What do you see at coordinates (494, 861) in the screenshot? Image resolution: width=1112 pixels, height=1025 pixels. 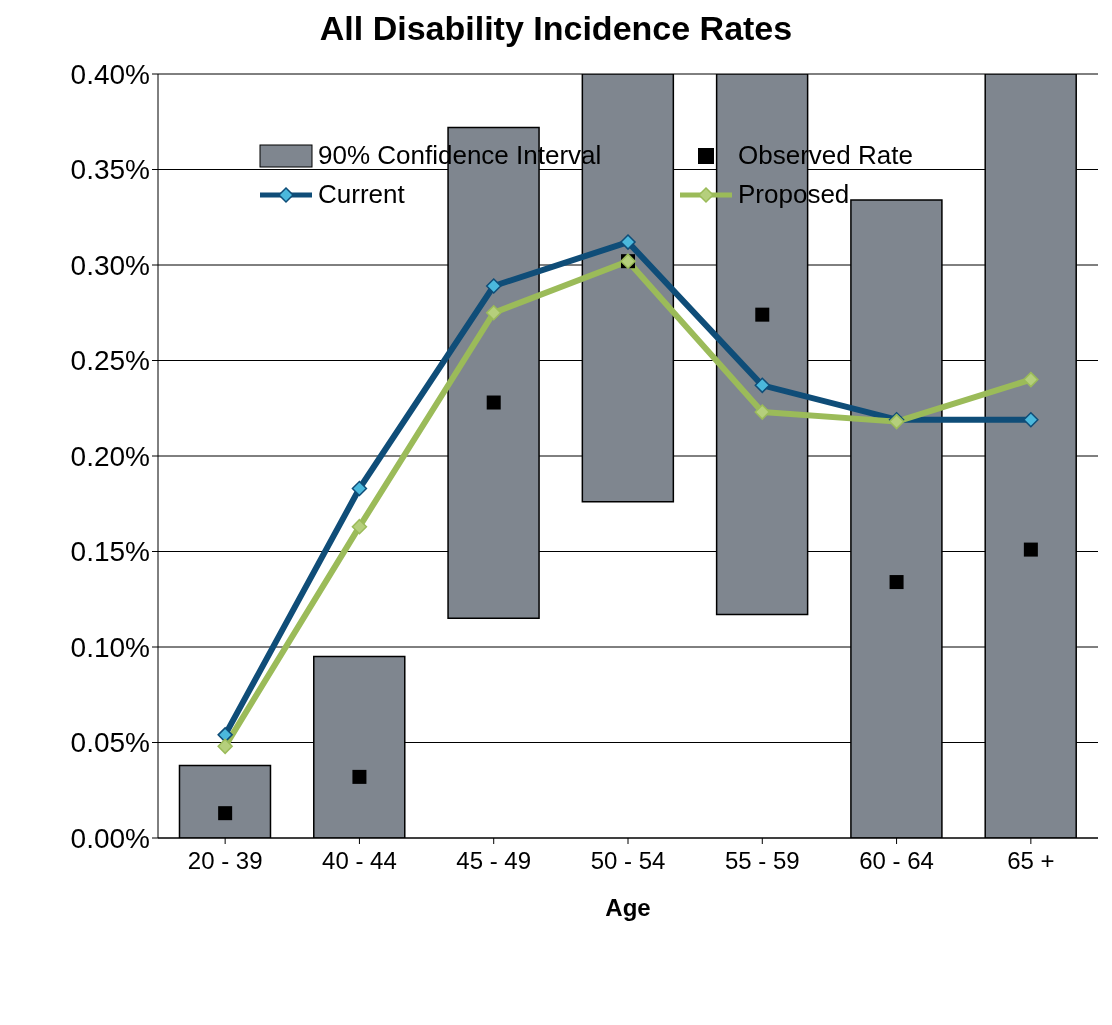 I see `x-tick-label: 45 - 49` at bounding box center [494, 861].